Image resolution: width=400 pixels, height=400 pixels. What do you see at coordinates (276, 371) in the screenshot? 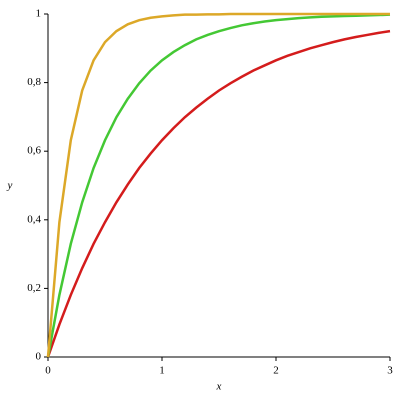
I see `x-tick-label: 2` at bounding box center [276, 371].